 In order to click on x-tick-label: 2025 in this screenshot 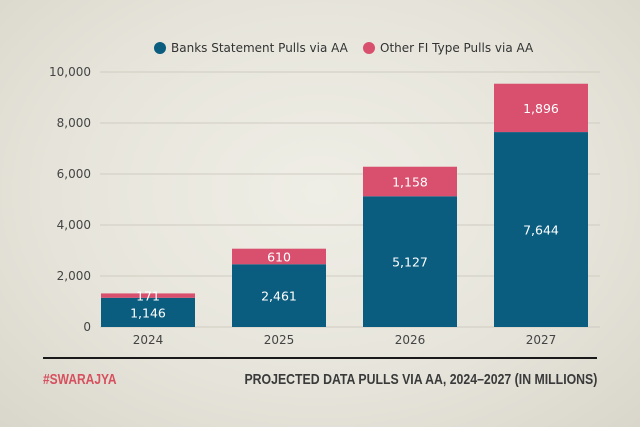, I will do `click(279, 340)`.